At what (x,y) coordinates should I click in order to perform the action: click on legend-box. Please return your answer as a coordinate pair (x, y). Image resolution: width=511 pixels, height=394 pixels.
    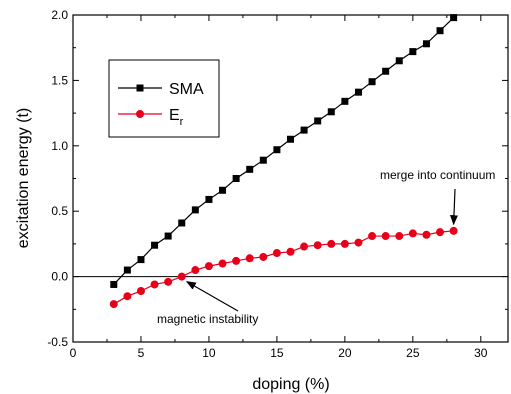
    Looking at the image, I should click on (164, 98).